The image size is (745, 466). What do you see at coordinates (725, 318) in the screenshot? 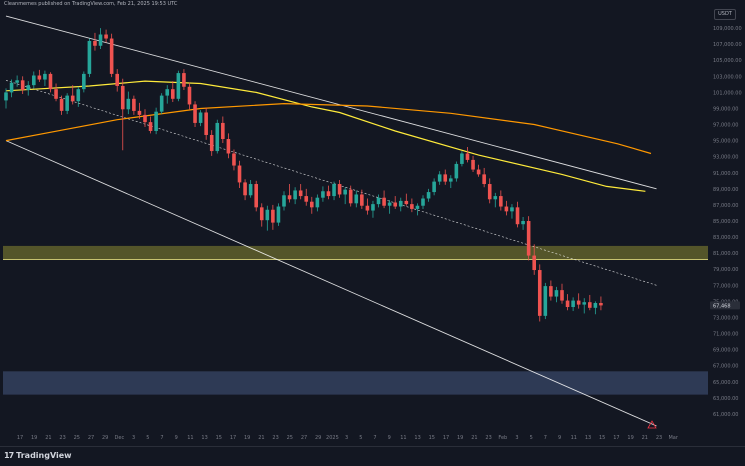
I see `y-tick-label: 73,000.00` at bounding box center [725, 318].